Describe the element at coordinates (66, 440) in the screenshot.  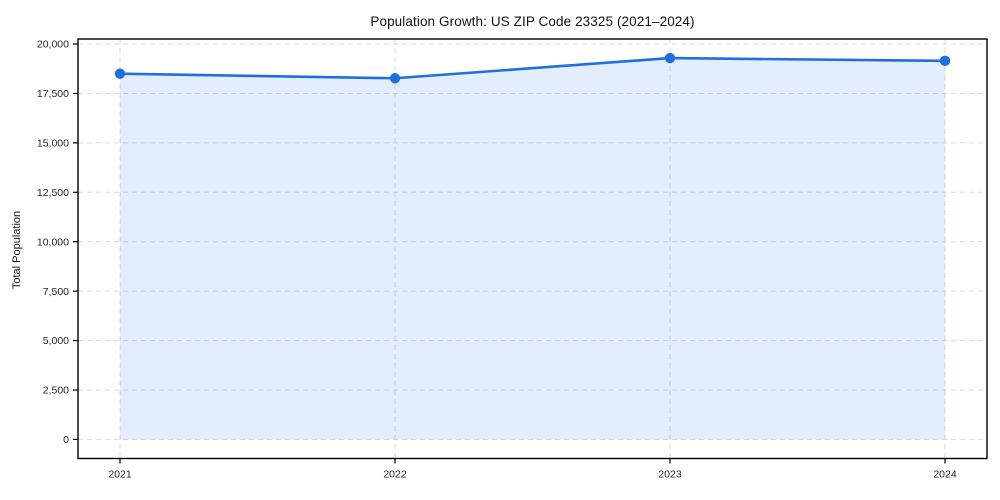
I see `y-tick-label: 0` at that location.